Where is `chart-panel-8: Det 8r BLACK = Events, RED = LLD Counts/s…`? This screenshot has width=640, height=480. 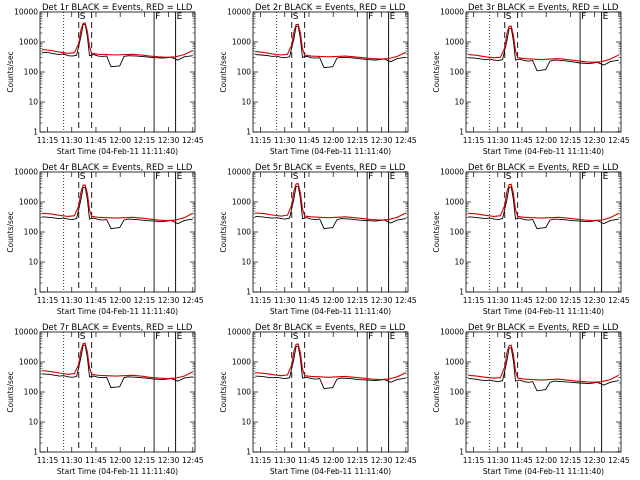 chart-panel-8: Det 8r BLACK = Events, RED = LLD Counts/s… is located at coordinates (319, 400).